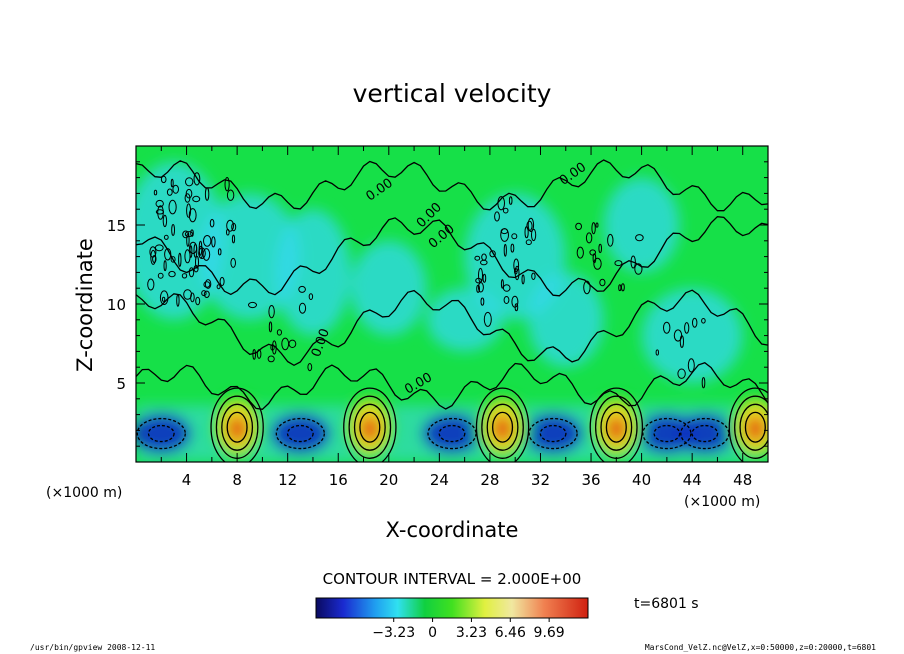 The width and height of the screenshot is (904, 654). I want to click on x-tick-label: 40, so click(641, 480).